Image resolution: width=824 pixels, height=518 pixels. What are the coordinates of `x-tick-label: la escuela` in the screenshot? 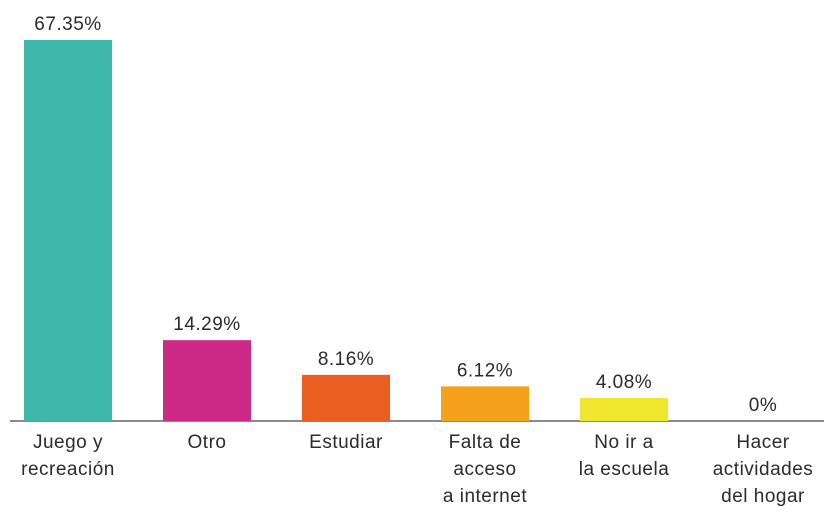 It's located at (624, 469).